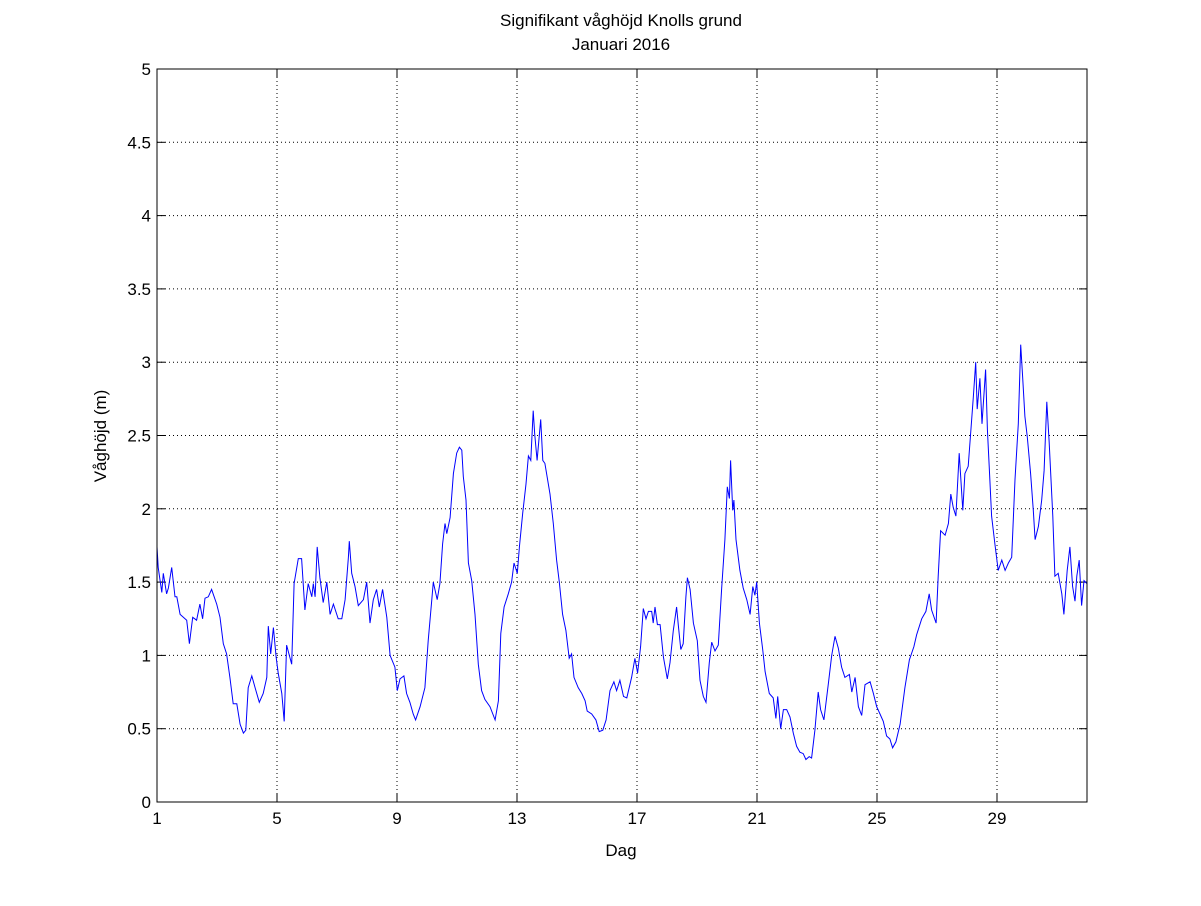 Image resolution: width=1201 pixels, height=906 pixels. Describe the element at coordinates (621, 20) in the screenshot. I see `chart-title: Signifikant våghöjd Knolls grund` at that location.